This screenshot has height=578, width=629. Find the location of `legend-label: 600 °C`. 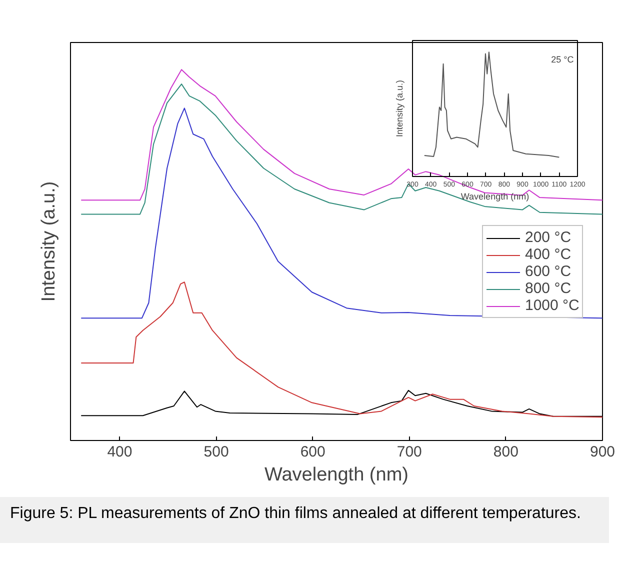

legend-label: 600 °C is located at coordinates (548, 271).